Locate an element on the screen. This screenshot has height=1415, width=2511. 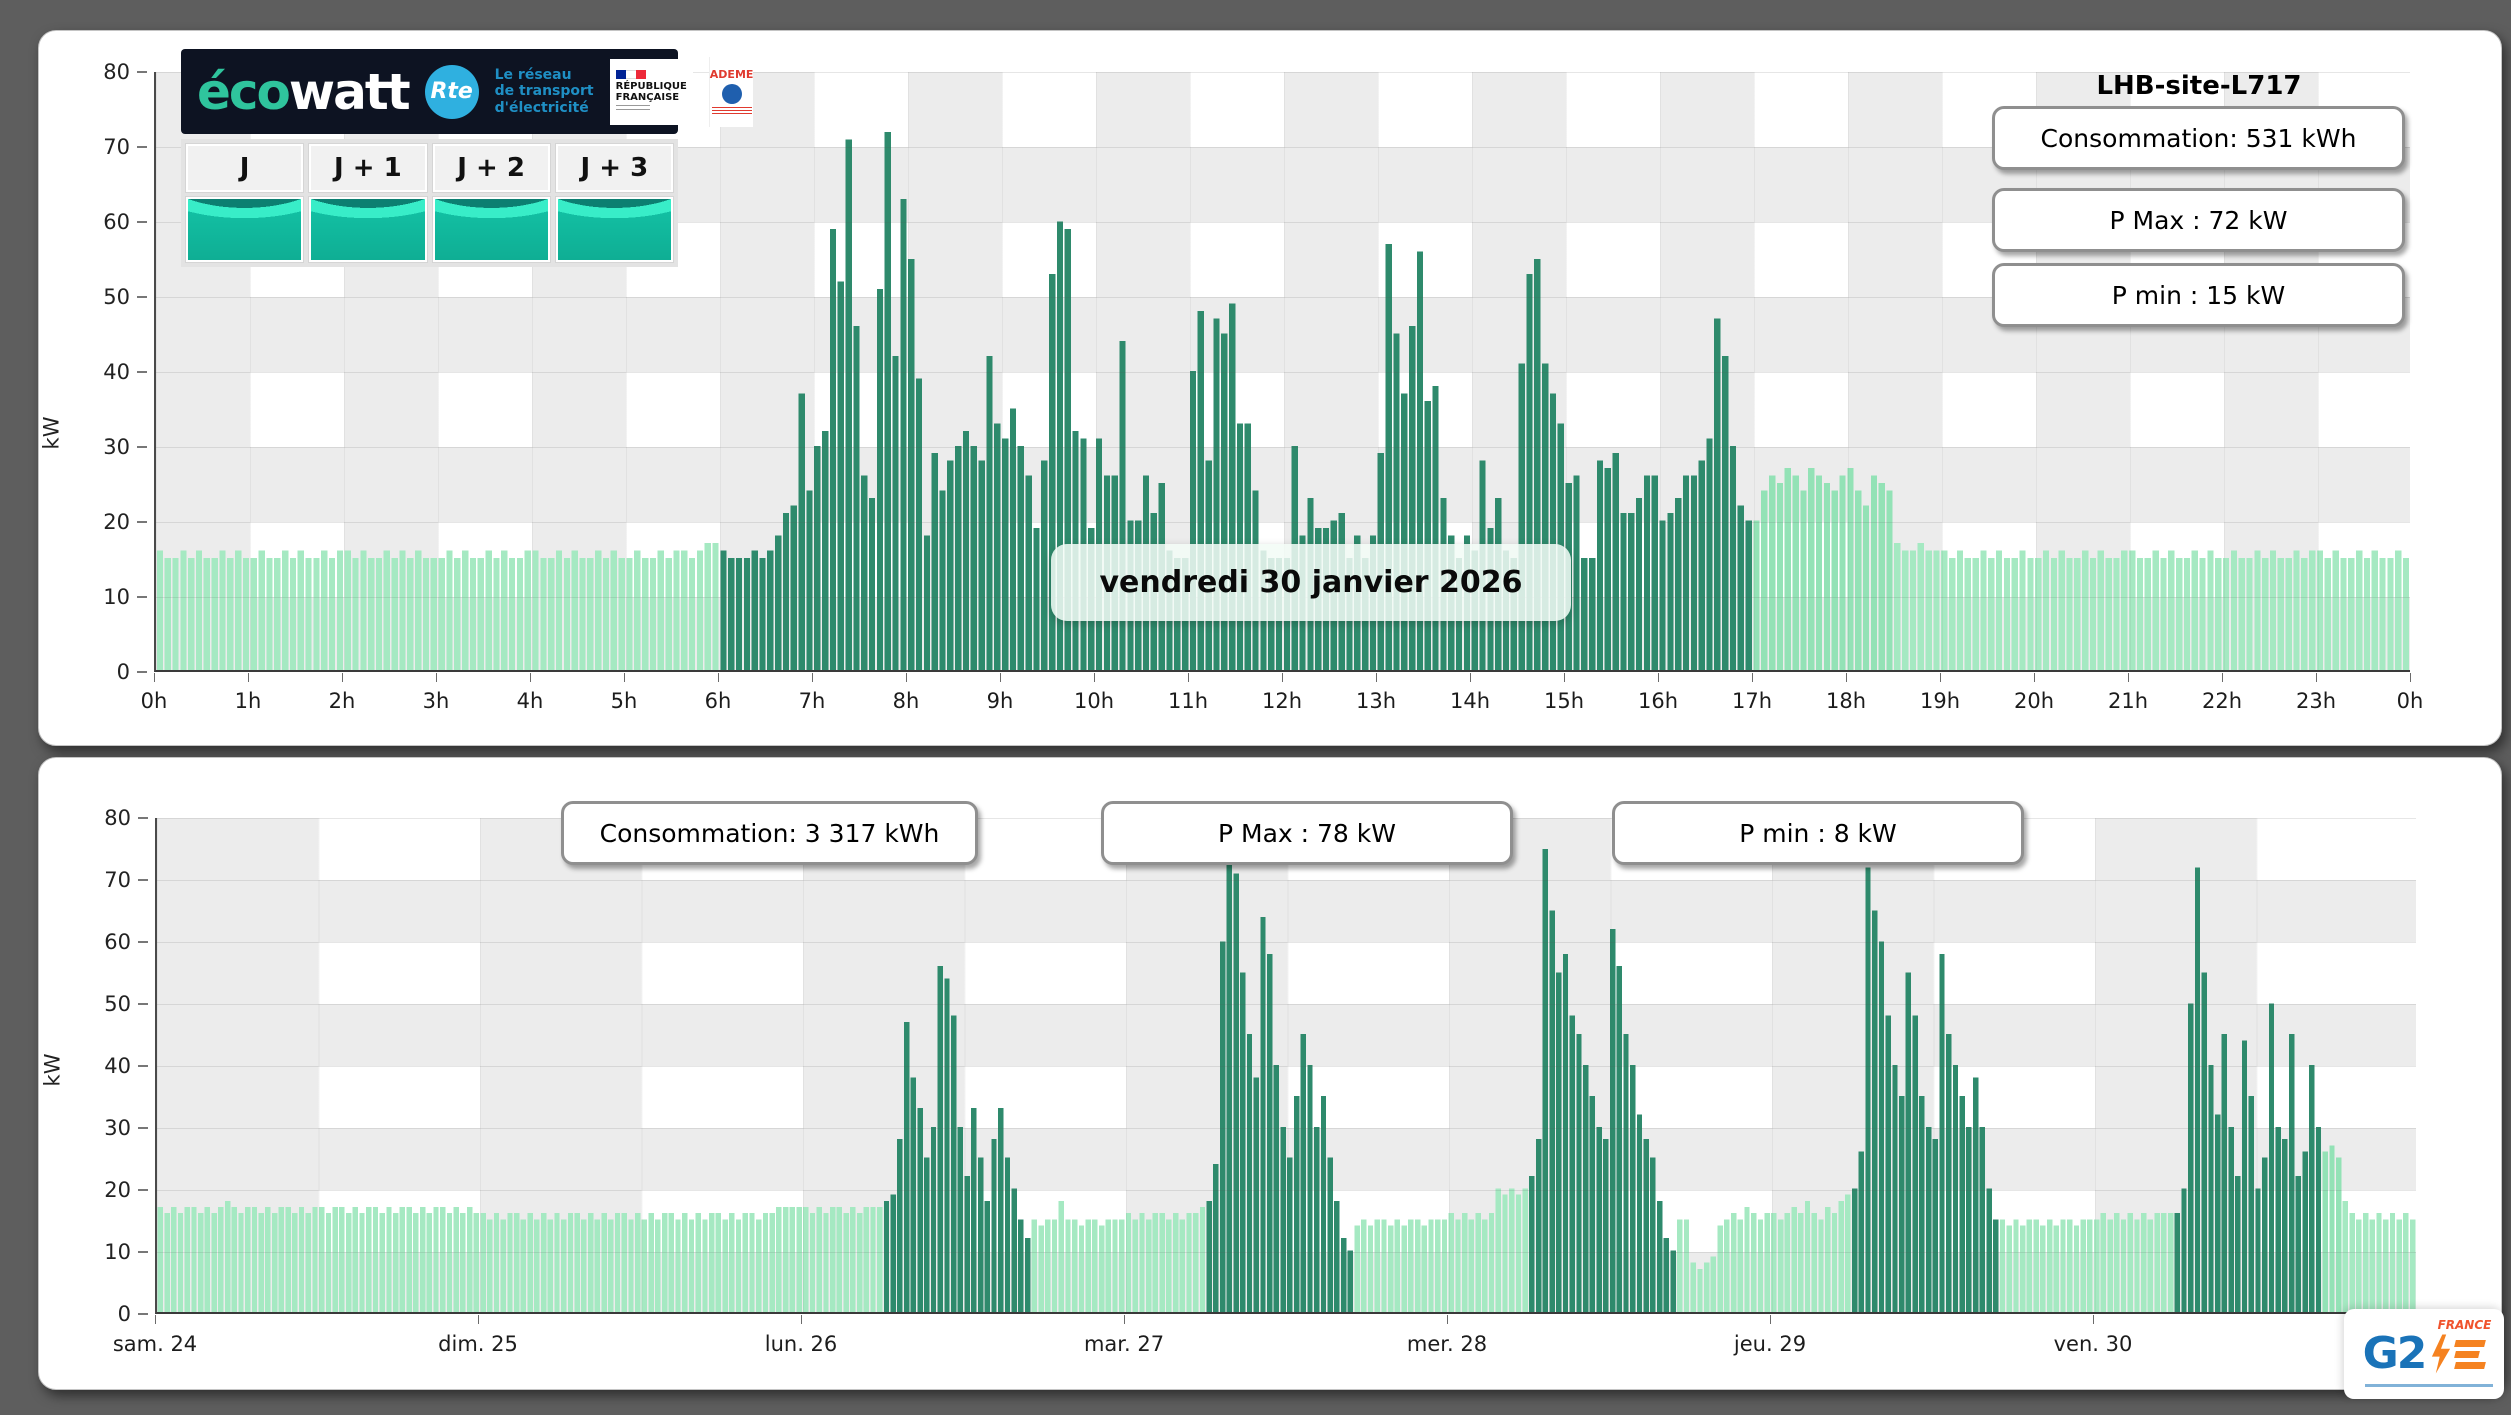
axis-tick-label: 14h is located at coordinates (1470, 701).